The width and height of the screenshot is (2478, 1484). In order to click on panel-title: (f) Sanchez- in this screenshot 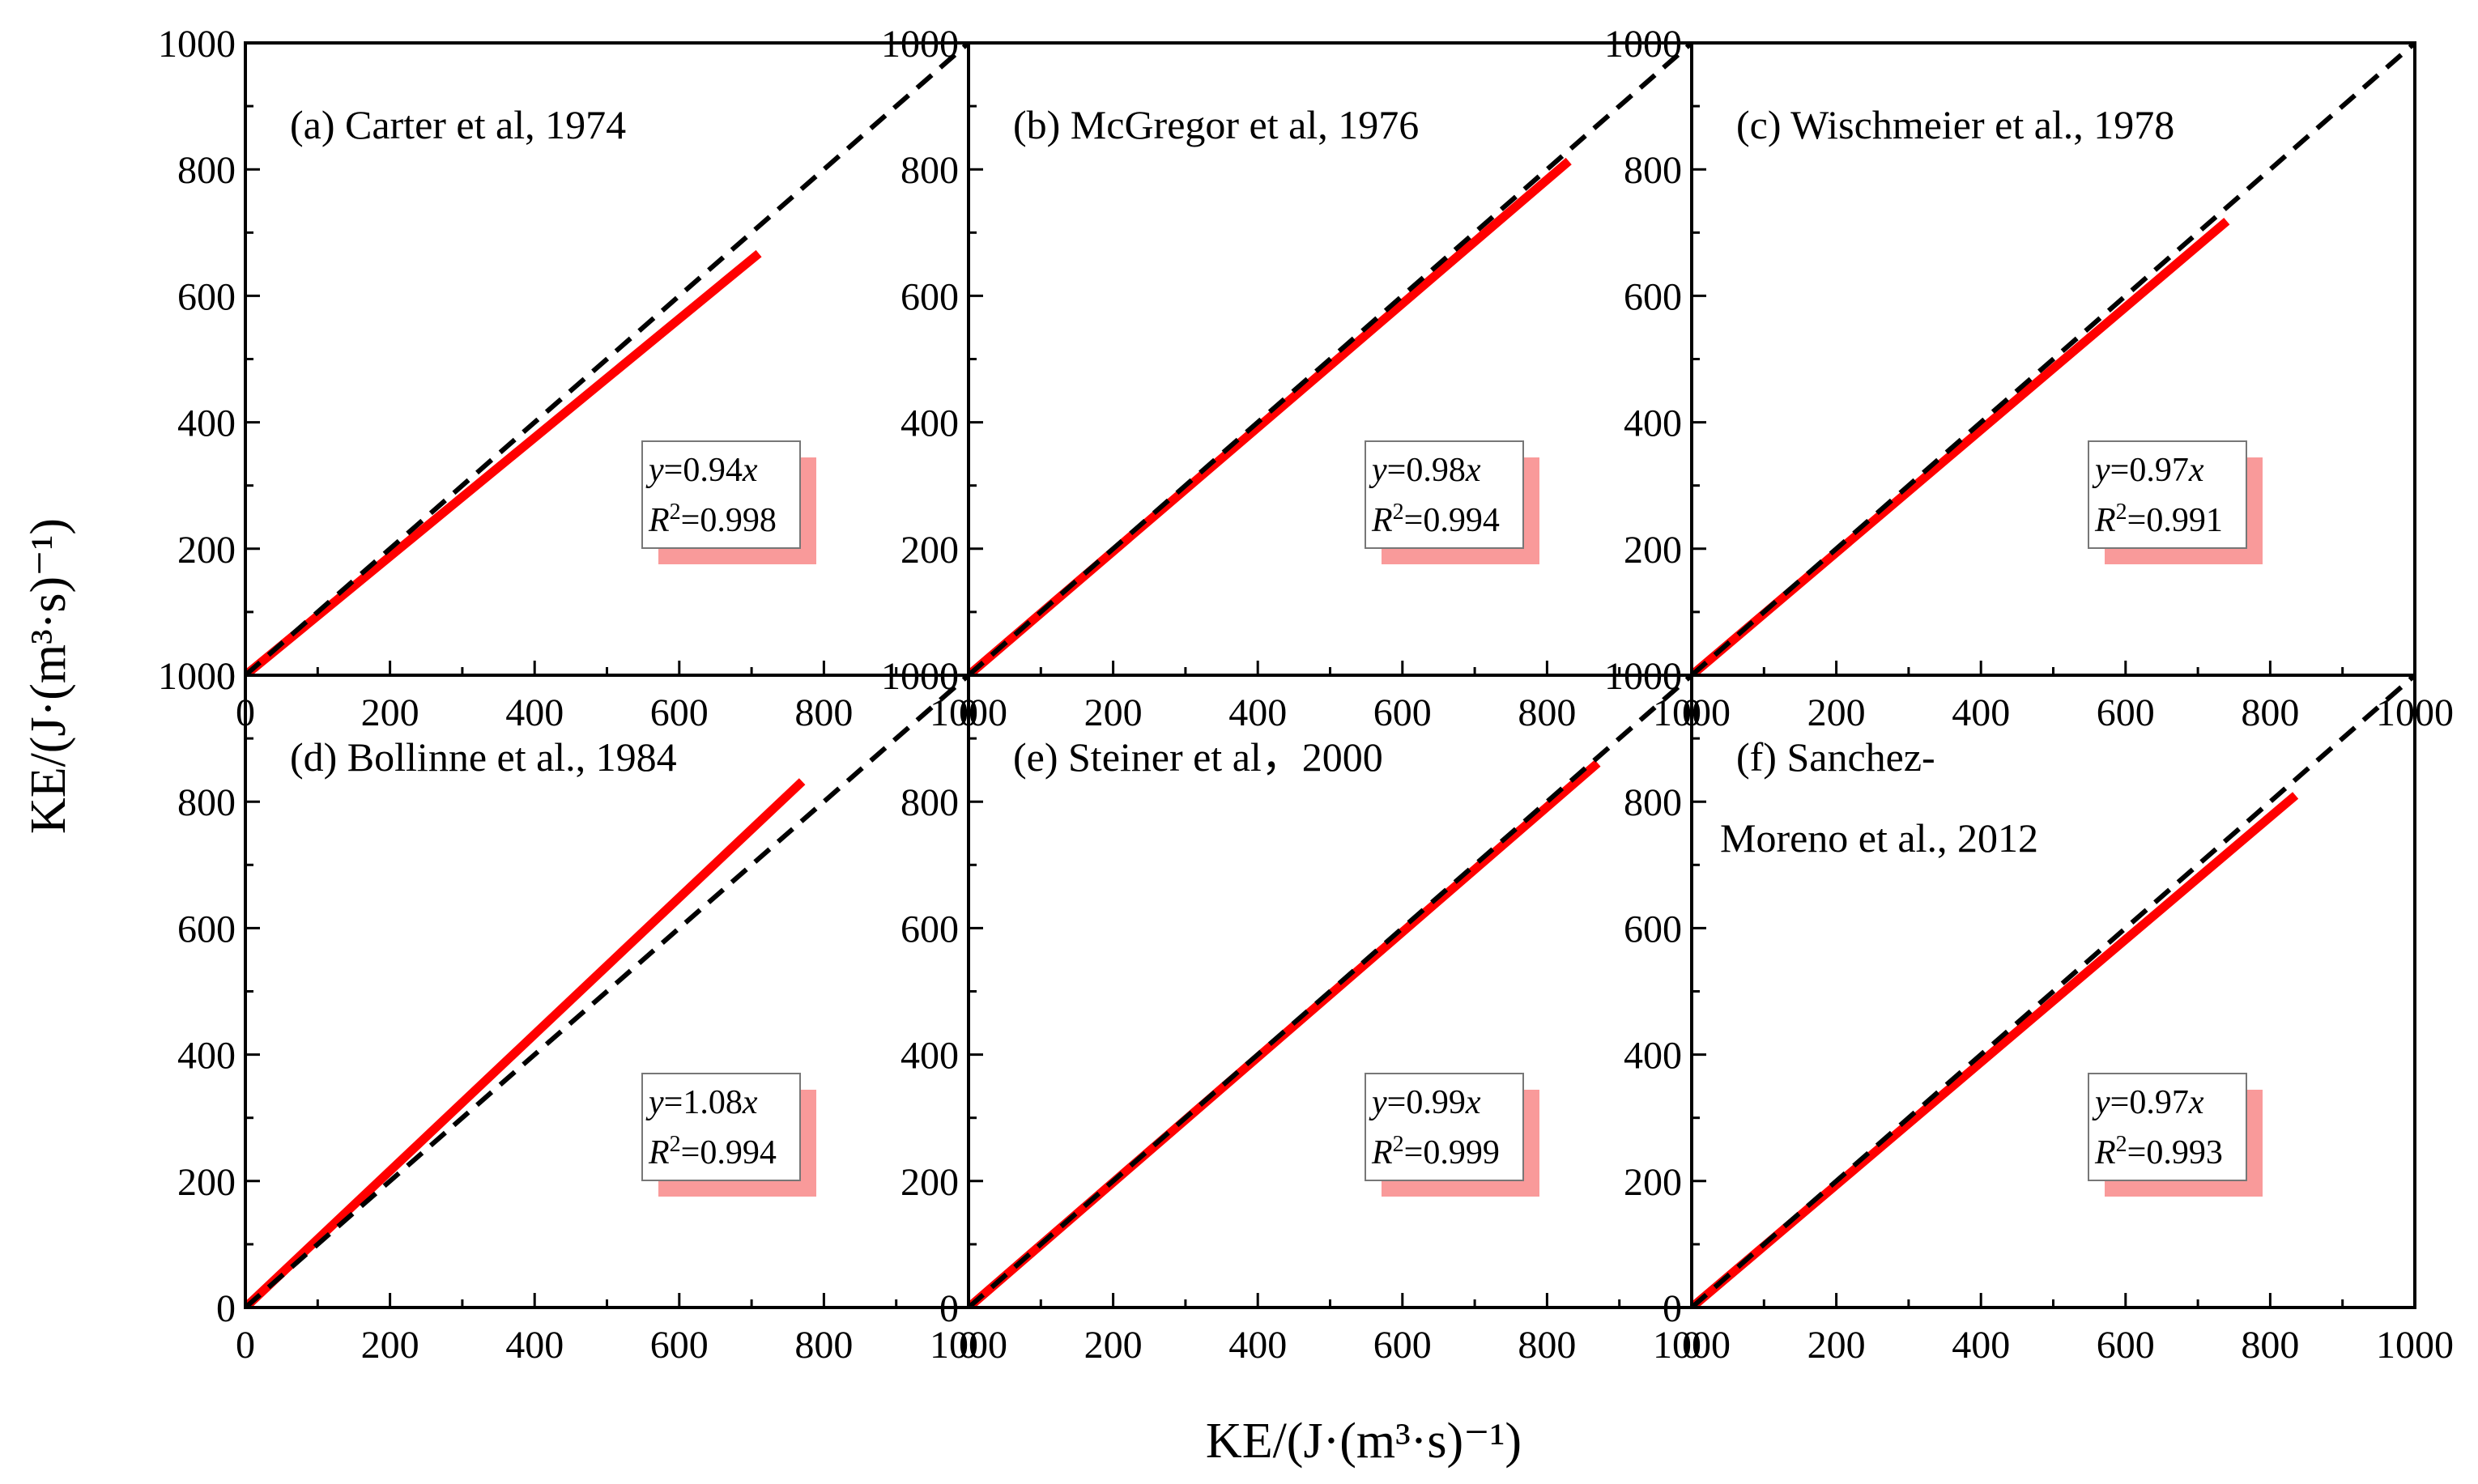, I will do `click(1836, 757)`.